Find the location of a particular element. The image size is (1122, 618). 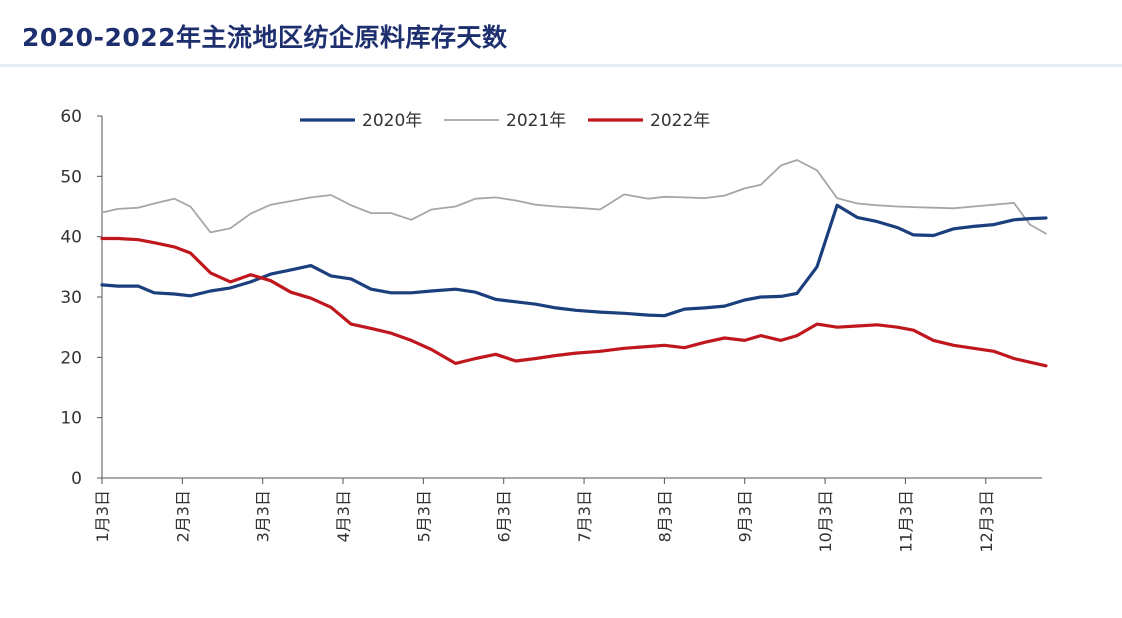

x-tick-label: 9月3日 is located at coordinates (745, 516).